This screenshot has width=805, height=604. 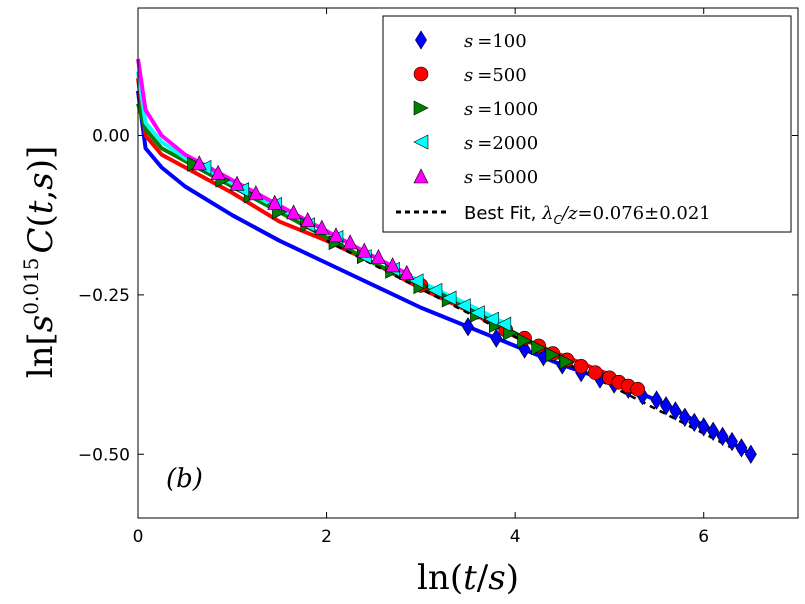 What do you see at coordinates (40, 262) in the screenshot?
I see `y-axis-title: ln[s0.015C(t,s)]` at bounding box center [40, 262].